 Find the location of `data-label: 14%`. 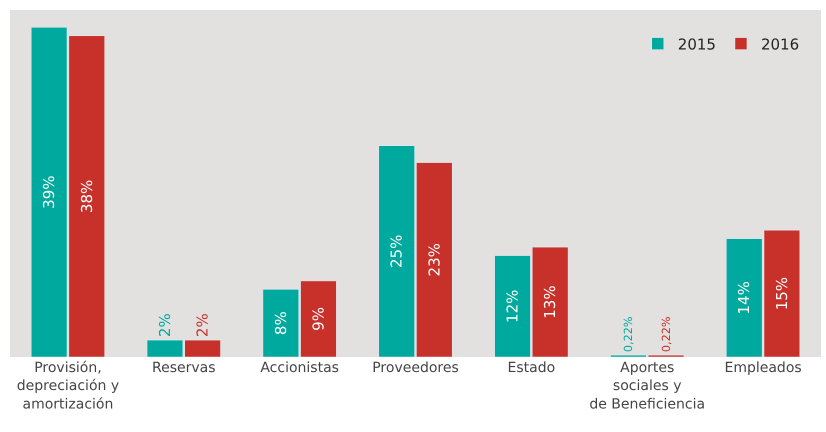

data-label: 14% is located at coordinates (744, 297).